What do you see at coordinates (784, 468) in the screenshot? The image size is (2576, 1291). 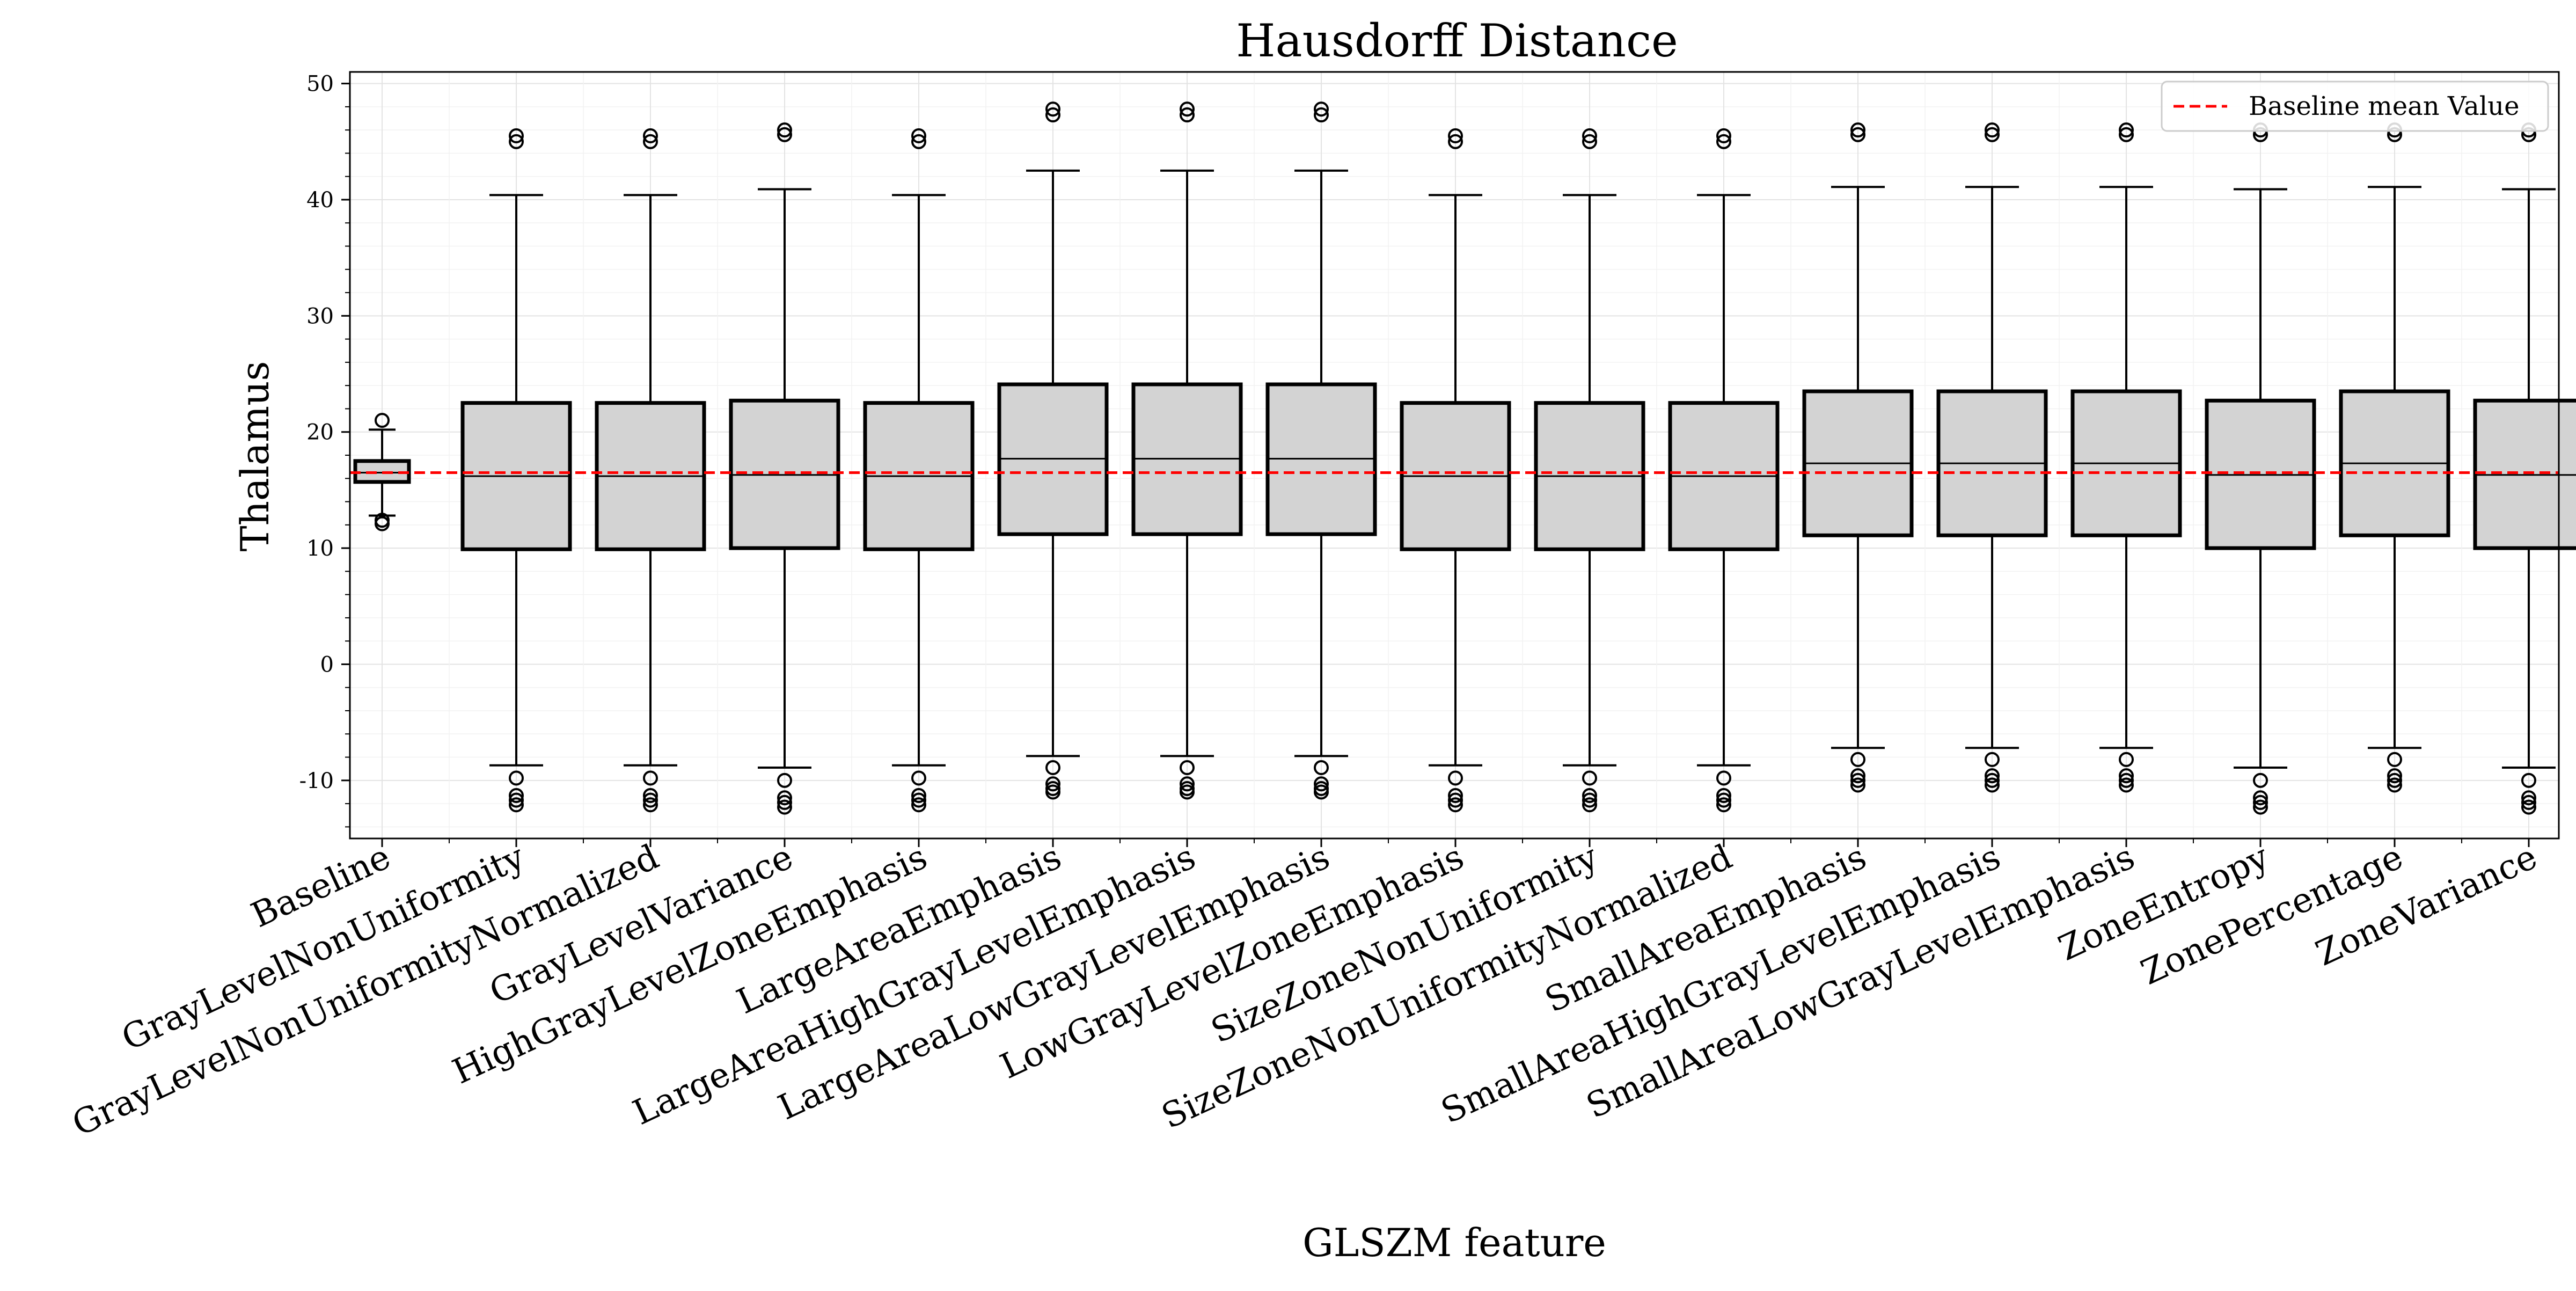 I see `box-GrayLevelVariance` at bounding box center [784, 468].